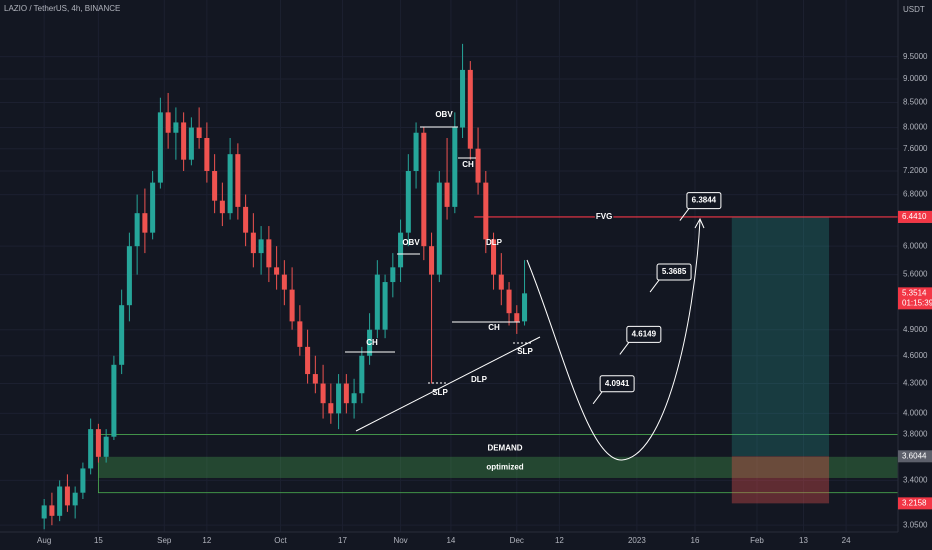 Image resolution: width=932 pixels, height=550 pixels. I want to click on arrow-head, so click(699, 223).